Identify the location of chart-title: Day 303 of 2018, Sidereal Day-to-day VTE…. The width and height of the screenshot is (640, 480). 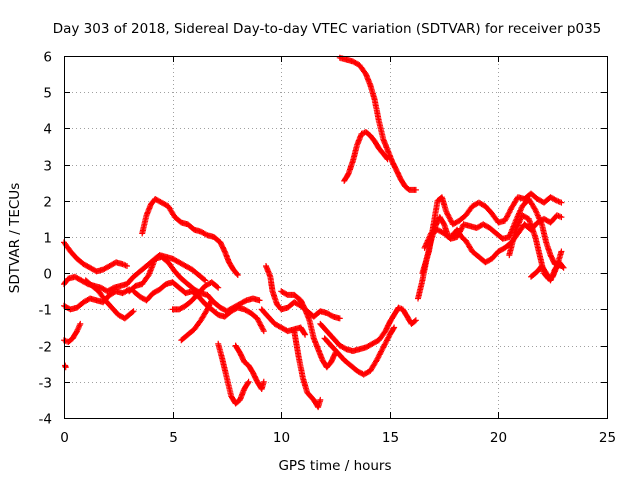
(327, 29).